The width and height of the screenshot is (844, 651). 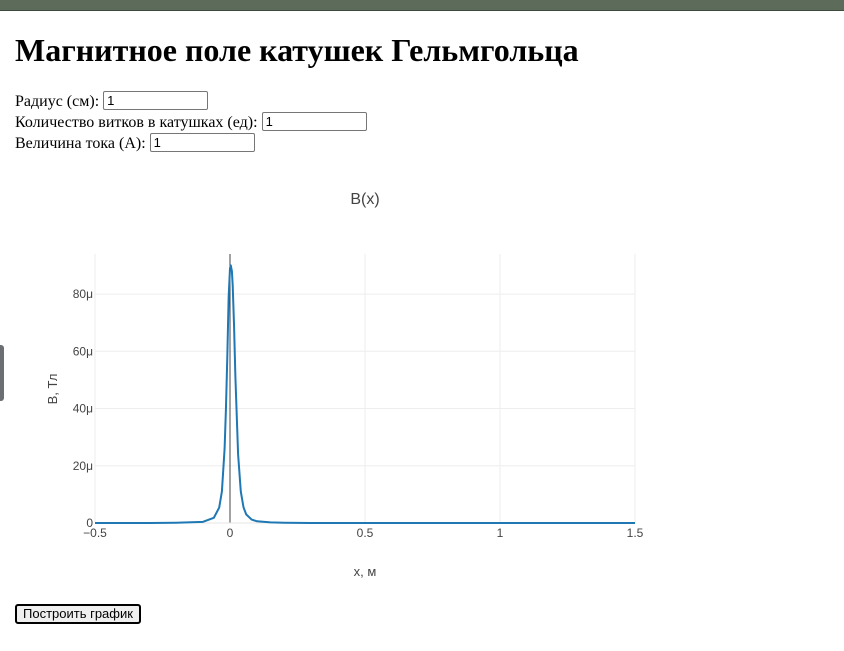 I want to click on browser-top-strip, so click(x=422, y=5).